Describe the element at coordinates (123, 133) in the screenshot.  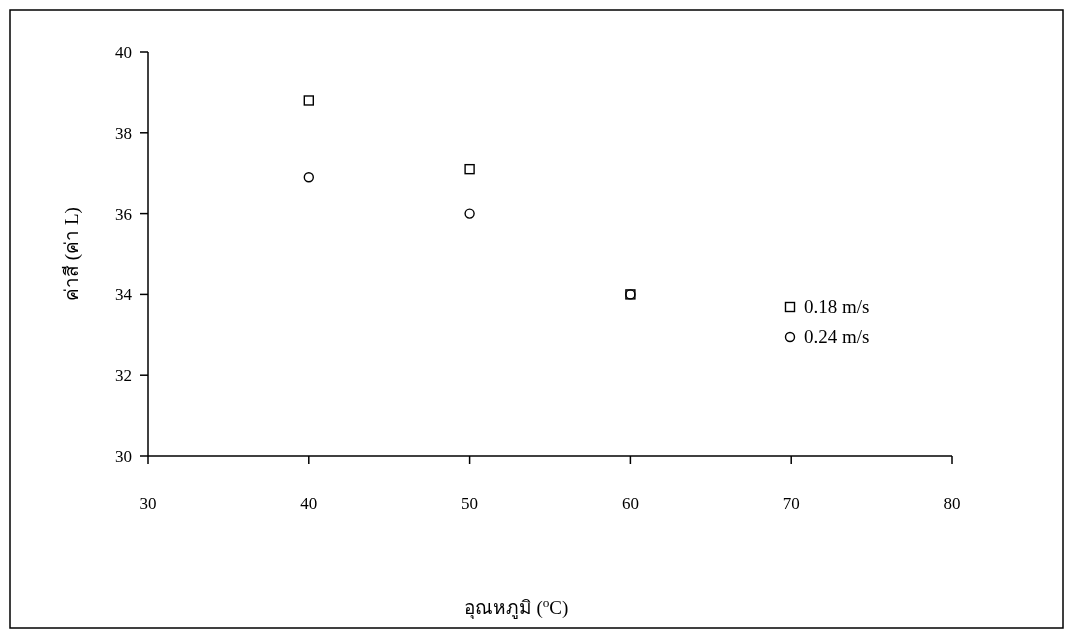
I see `y-tick-label: 38` at that location.